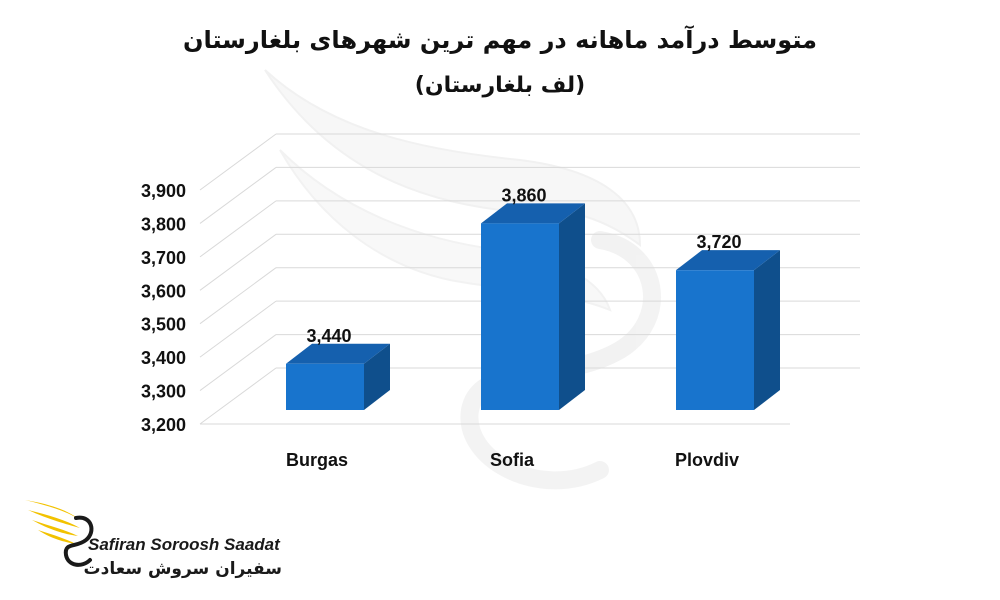 This screenshot has height=600, width=1000. I want to click on logo-latin-text: Safiran Soroosh Saadat, so click(184, 544).